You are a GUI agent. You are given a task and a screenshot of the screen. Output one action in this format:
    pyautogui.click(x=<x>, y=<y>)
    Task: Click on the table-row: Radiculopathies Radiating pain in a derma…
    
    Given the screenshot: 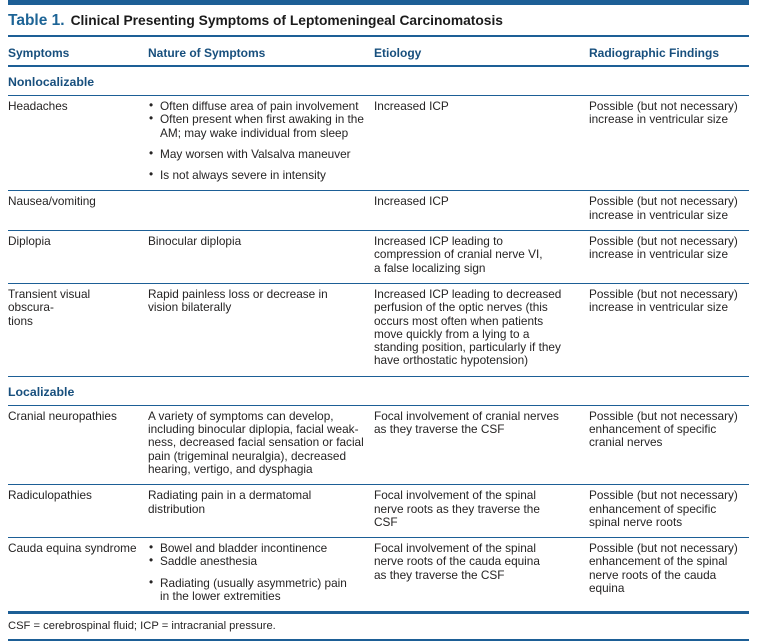 What is the action you would take?
    pyautogui.click(x=378, y=511)
    